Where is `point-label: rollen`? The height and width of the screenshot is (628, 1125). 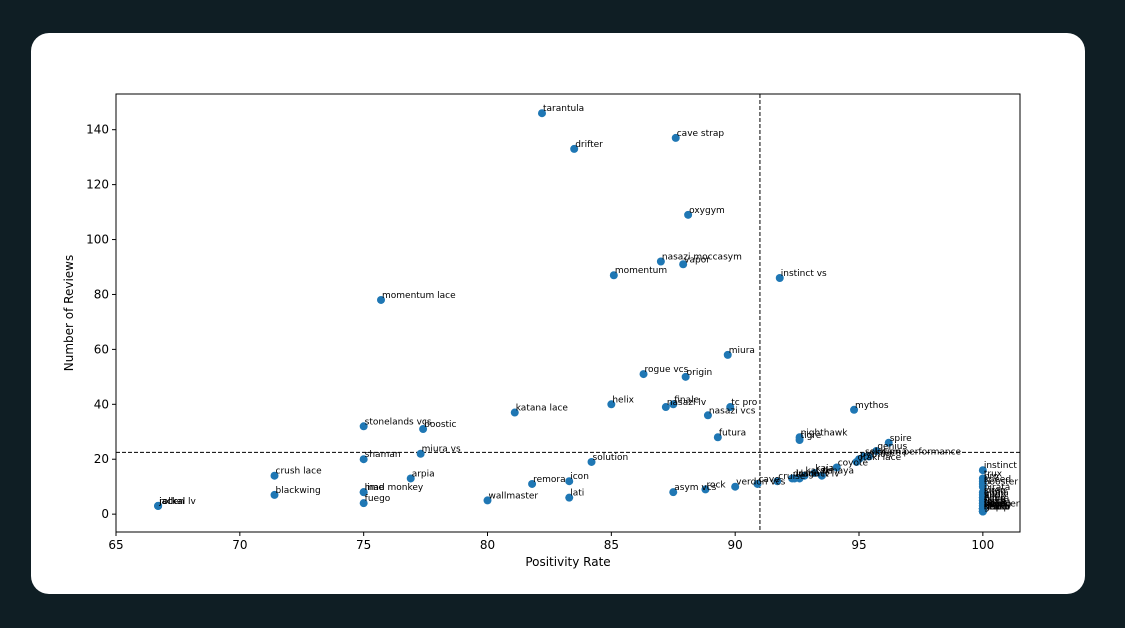
point-label: rollen is located at coordinates (171, 502).